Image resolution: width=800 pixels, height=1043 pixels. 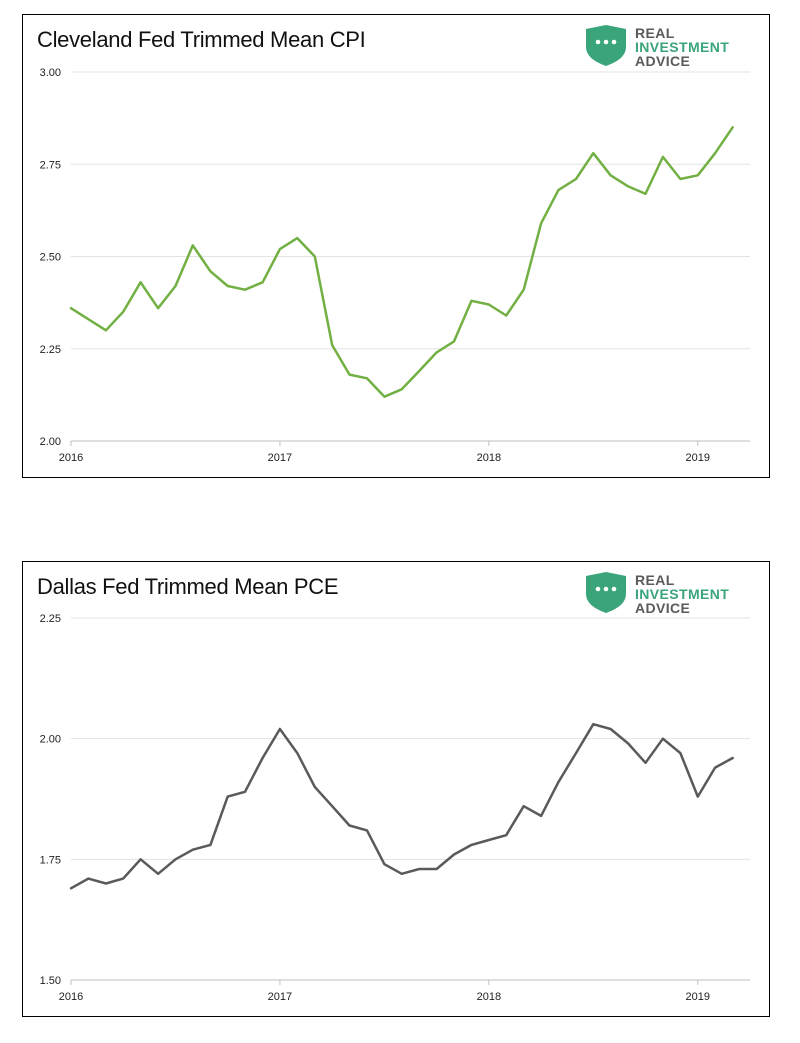 I want to click on y-tick-label: 3.00, so click(x=50, y=73).